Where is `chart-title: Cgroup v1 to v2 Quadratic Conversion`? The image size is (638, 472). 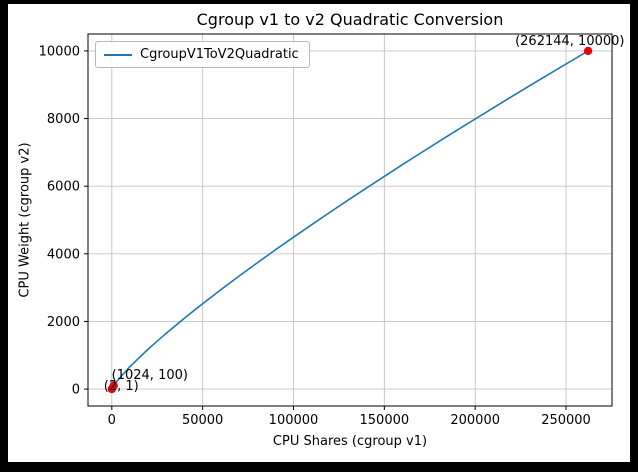
chart-title: Cgroup v1 to v2 Quadratic Conversion is located at coordinates (350, 19).